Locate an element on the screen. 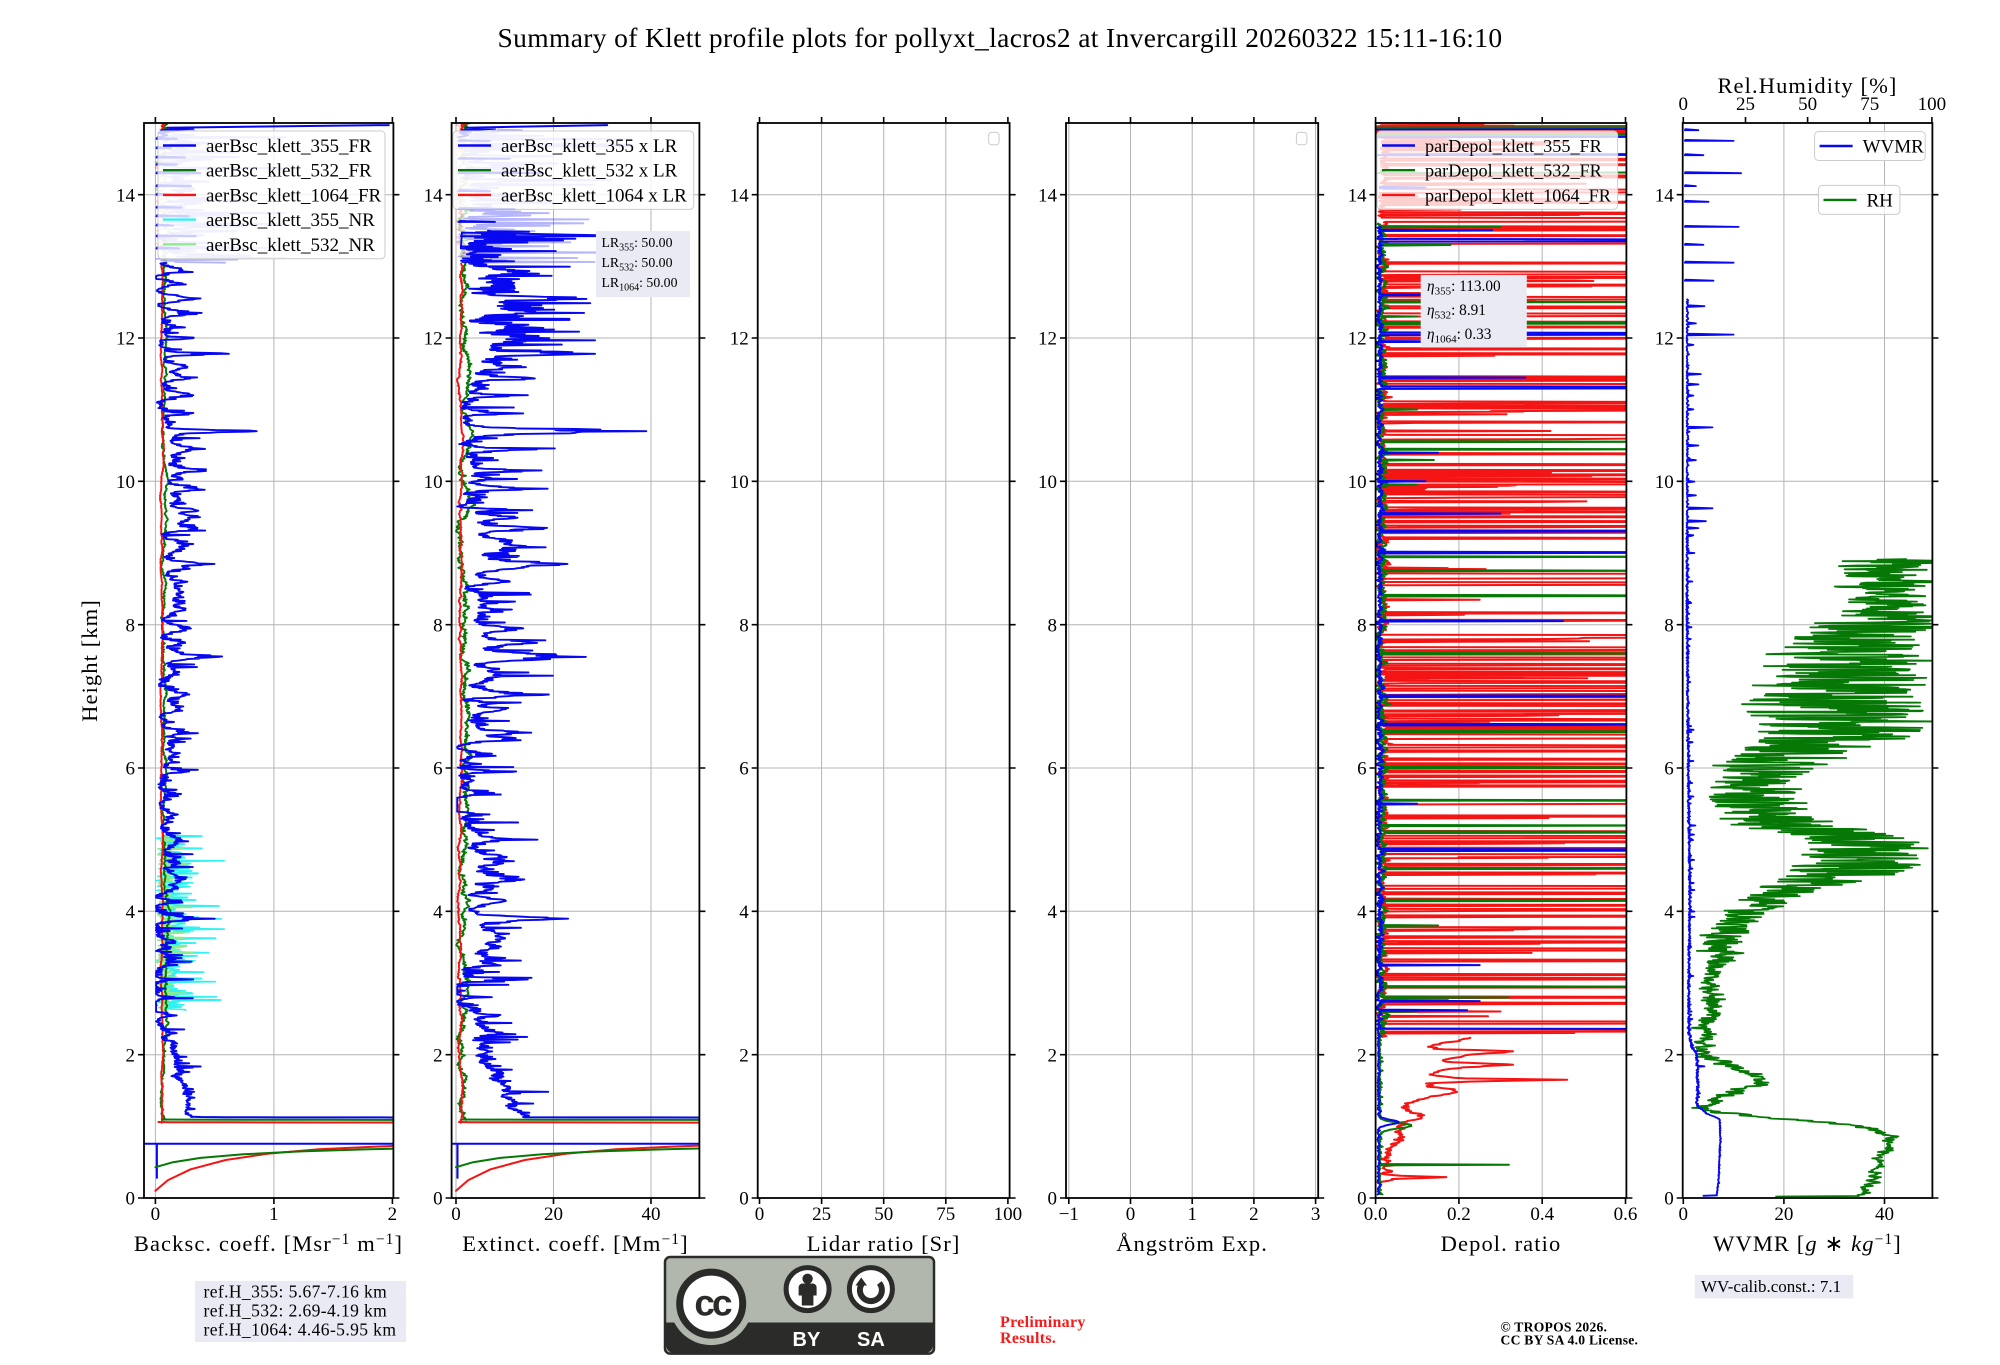 The image size is (2000, 1365). svg-text: Preliminary is located at coordinates (1043, 1322).